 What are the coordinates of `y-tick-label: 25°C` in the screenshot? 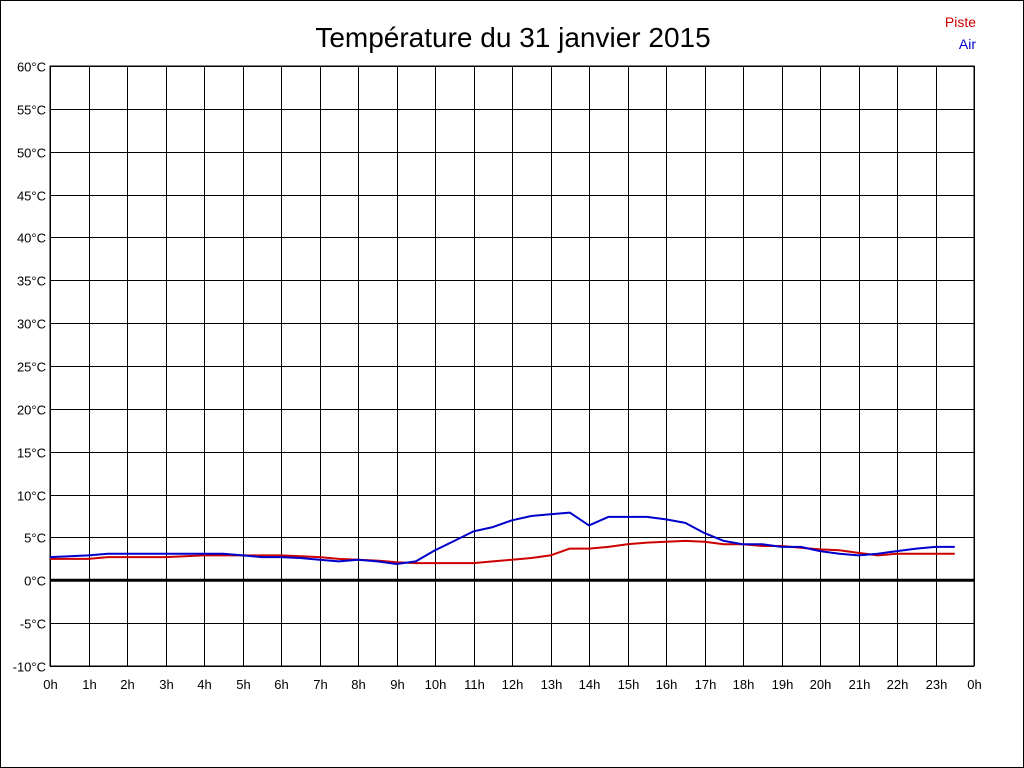 It's located at (31, 367).